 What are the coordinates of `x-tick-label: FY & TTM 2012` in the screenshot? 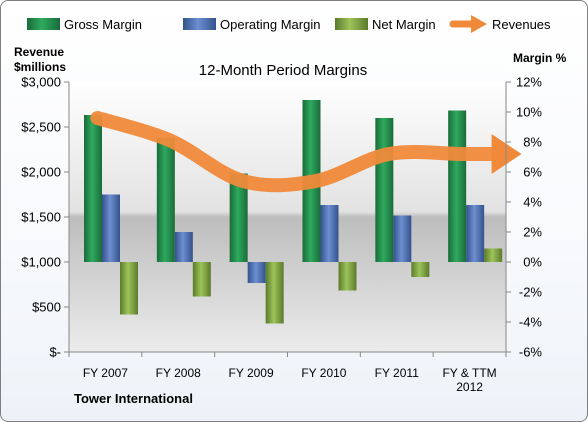 It's located at (469, 380).